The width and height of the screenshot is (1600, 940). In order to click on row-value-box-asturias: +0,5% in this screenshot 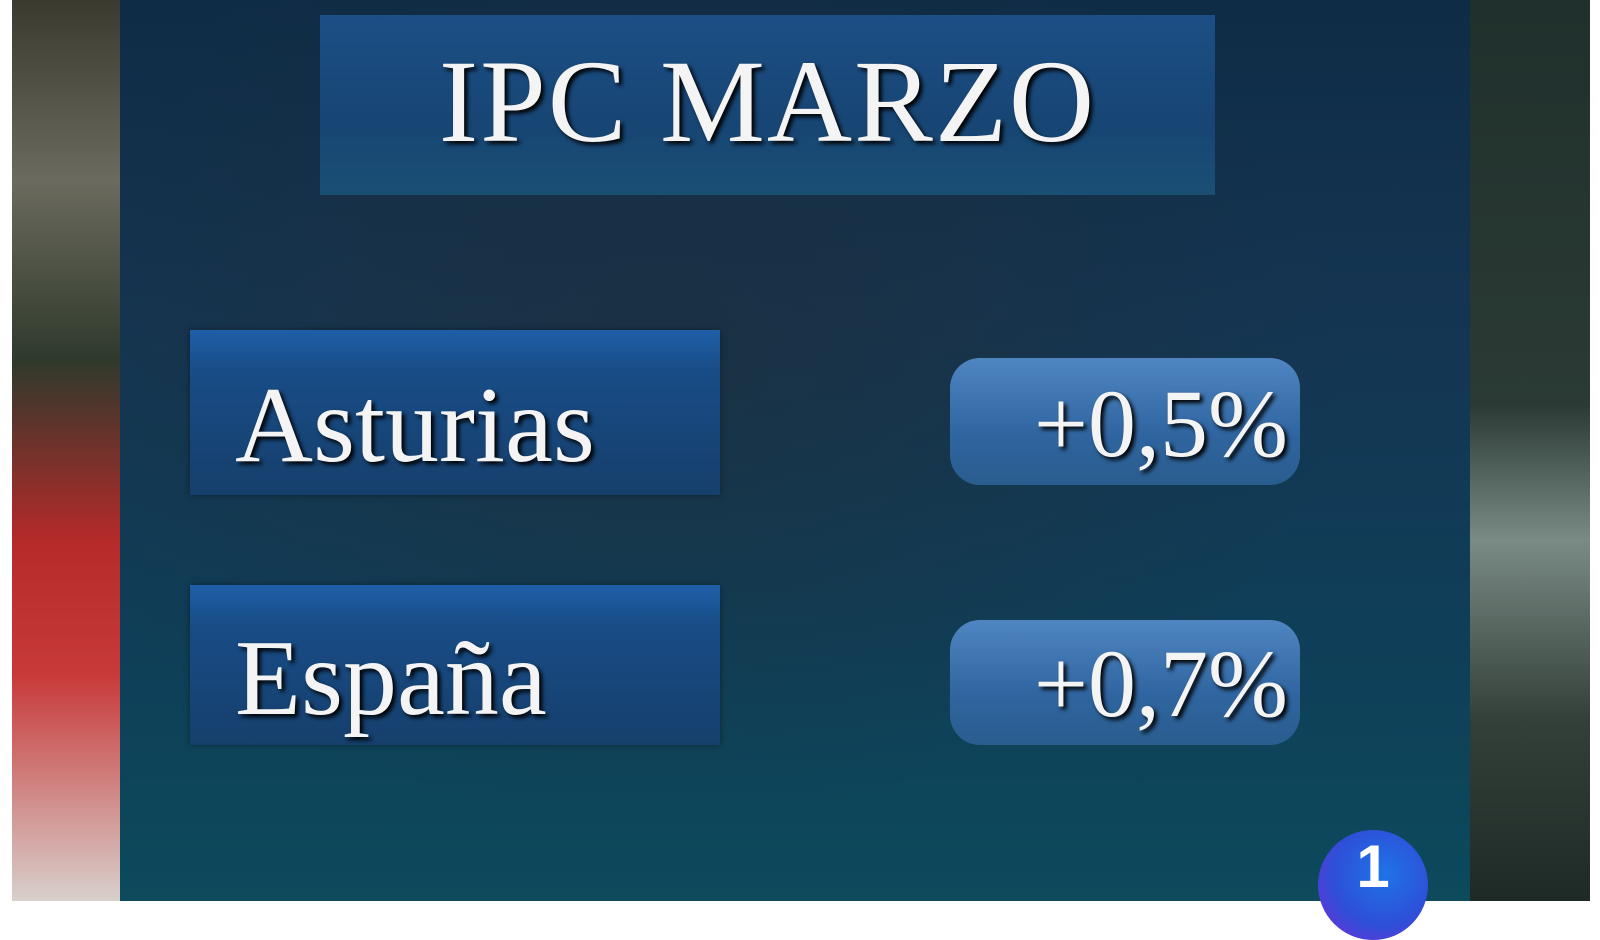, I will do `click(1125, 421)`.